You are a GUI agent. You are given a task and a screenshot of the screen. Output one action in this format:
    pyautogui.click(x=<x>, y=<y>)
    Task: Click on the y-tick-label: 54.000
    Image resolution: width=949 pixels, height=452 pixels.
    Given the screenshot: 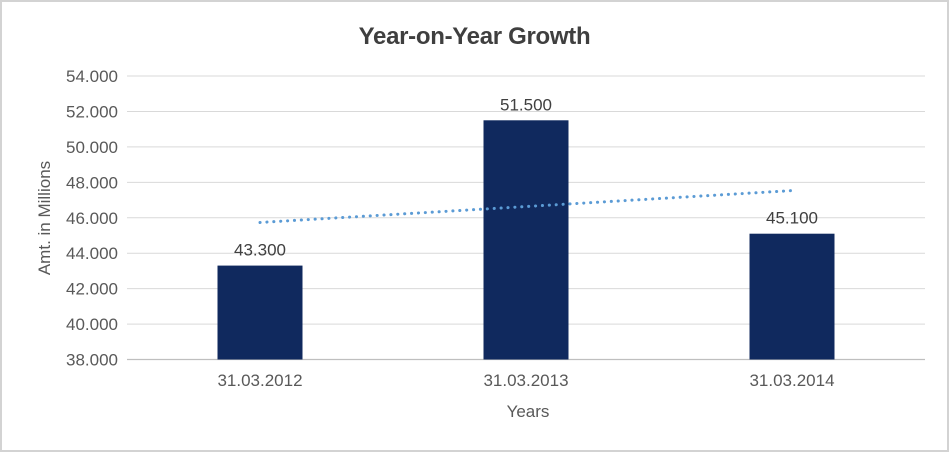 What is the action you would take?
    pyautogui.click(x=92, y=76)
    